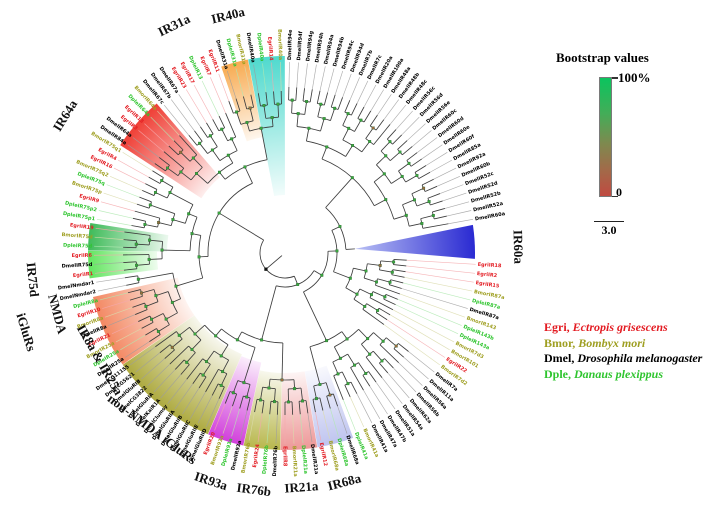 The height and width of the screenshot is (505, 708). What do you see at coordinates (235, 401) in the screenshot?
I see `clade-highlight-IR93a` at bounding box center [235, 401].